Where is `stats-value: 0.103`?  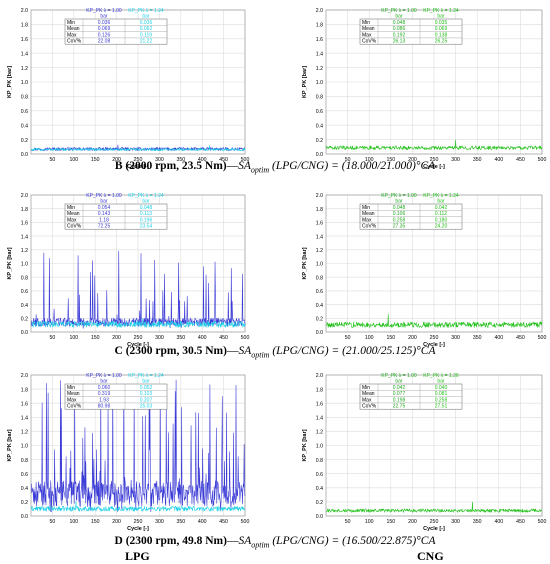
stats-value: 0.103 is located at coordinates (146, 394).